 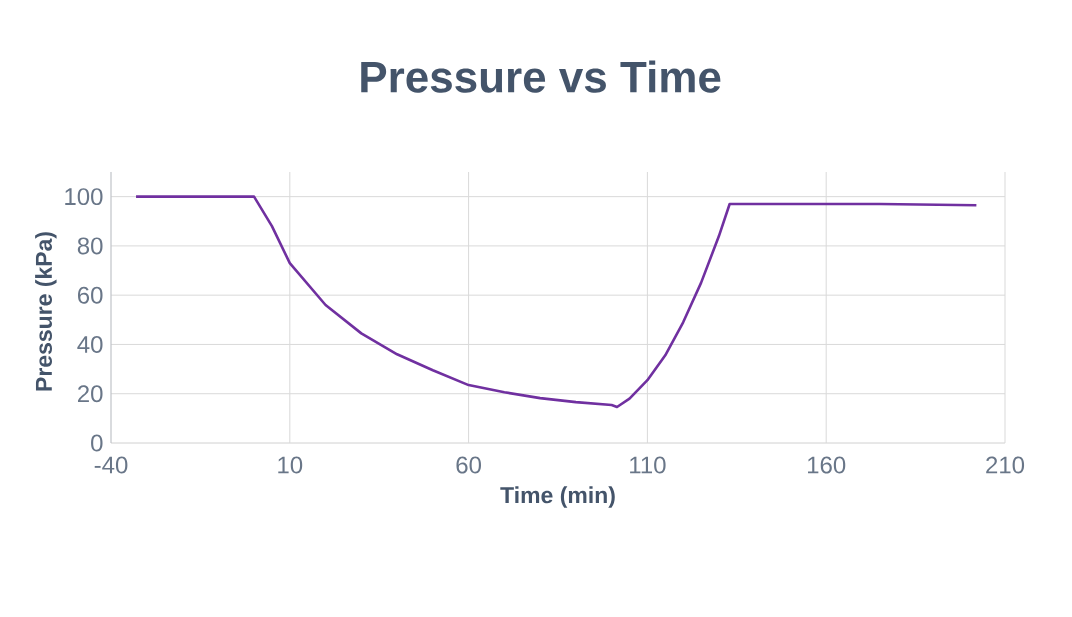 What do you see at coordinates (90, 246) in the screenshot?
I see `y-tick-label: 80` at bounding box center [90, 246].